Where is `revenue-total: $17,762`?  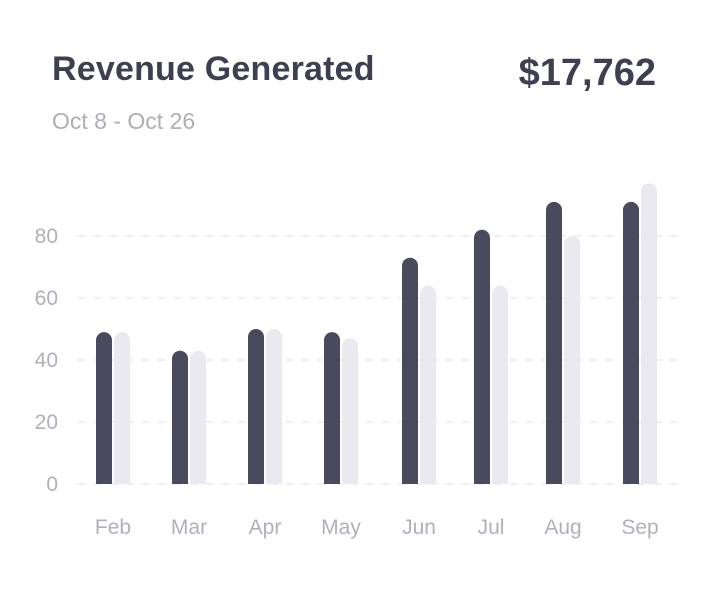
revenue-total: $17,762 is located at coordinates (587, 73).